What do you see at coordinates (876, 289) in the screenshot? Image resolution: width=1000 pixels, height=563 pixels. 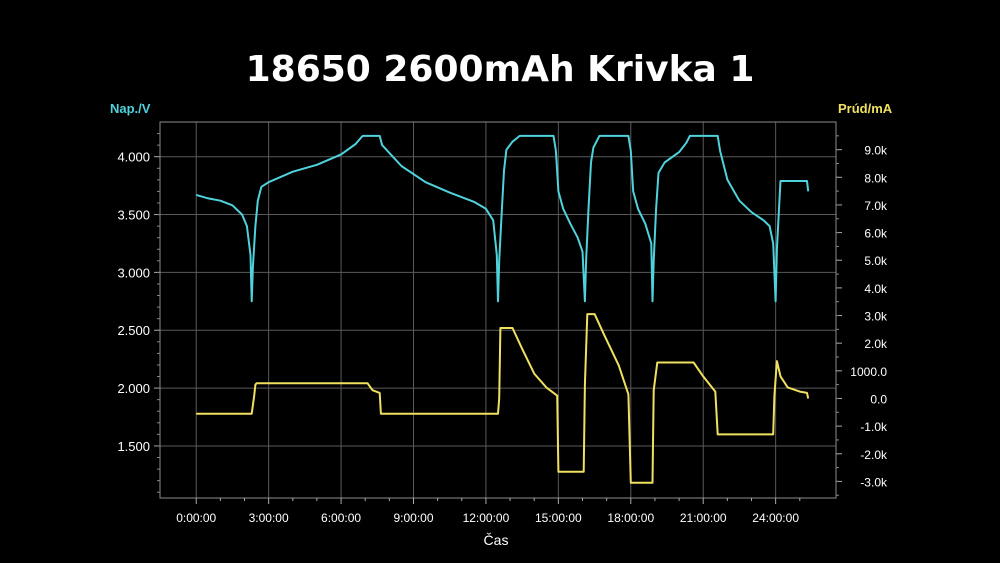 I see `right-tick-label: 4.0k` at bounding box center [876, 289].